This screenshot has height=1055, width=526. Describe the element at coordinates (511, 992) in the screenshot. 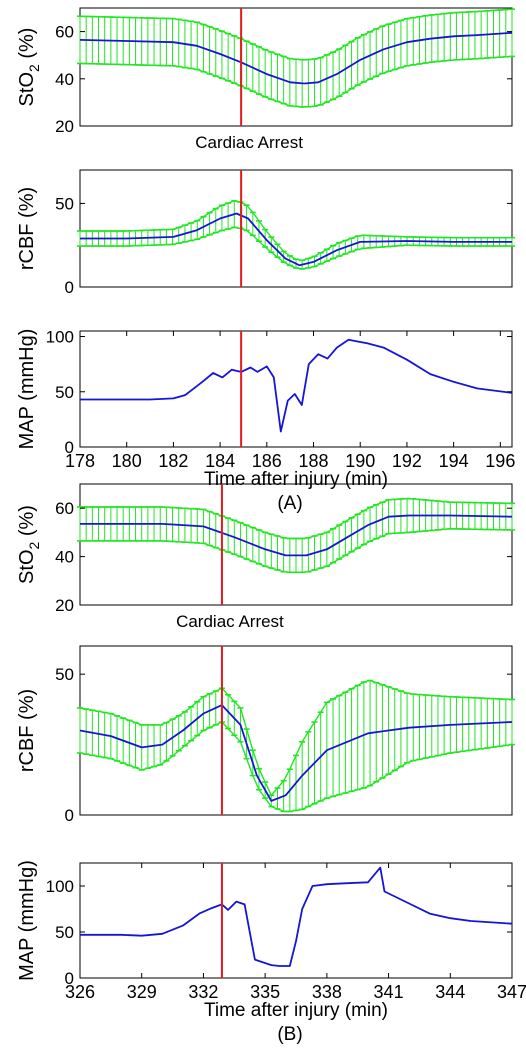

I see `x-tick-label: 347` at that location.